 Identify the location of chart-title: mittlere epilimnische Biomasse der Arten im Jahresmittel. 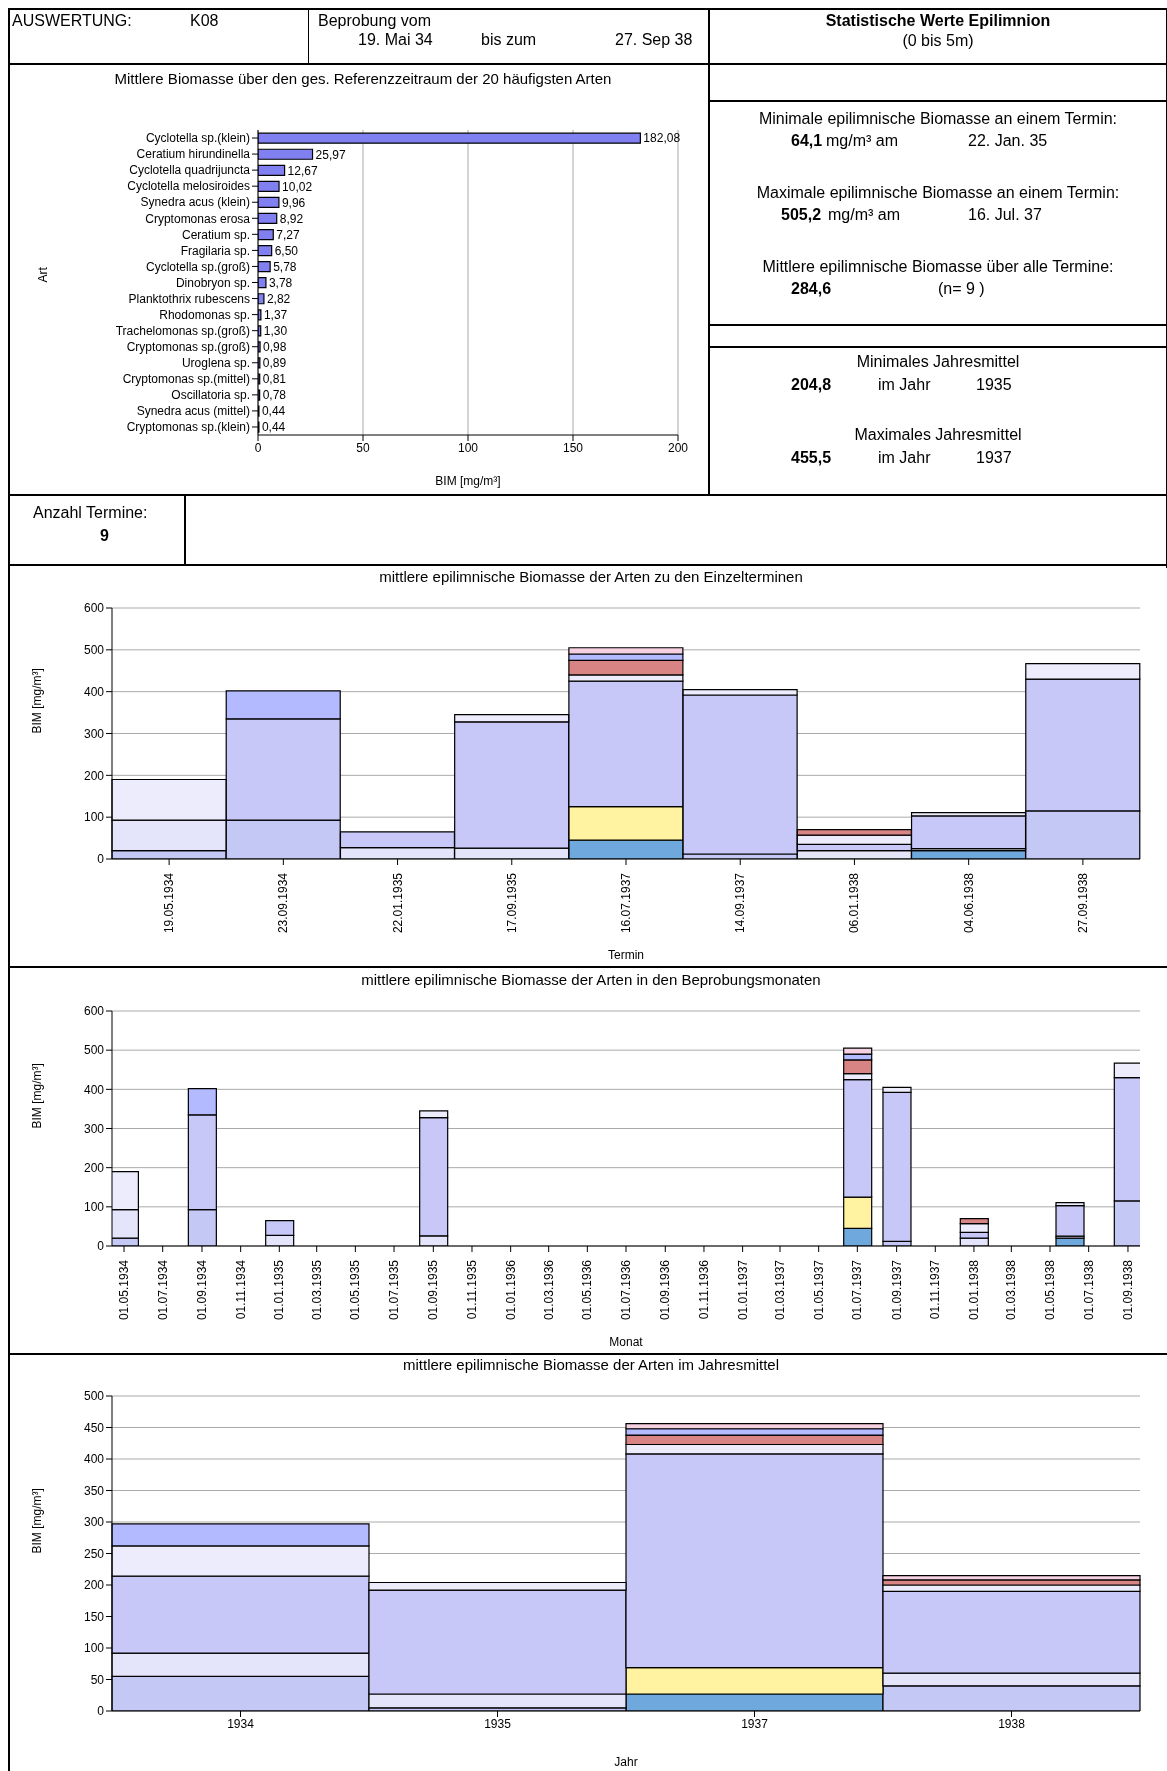
(591, 1365).